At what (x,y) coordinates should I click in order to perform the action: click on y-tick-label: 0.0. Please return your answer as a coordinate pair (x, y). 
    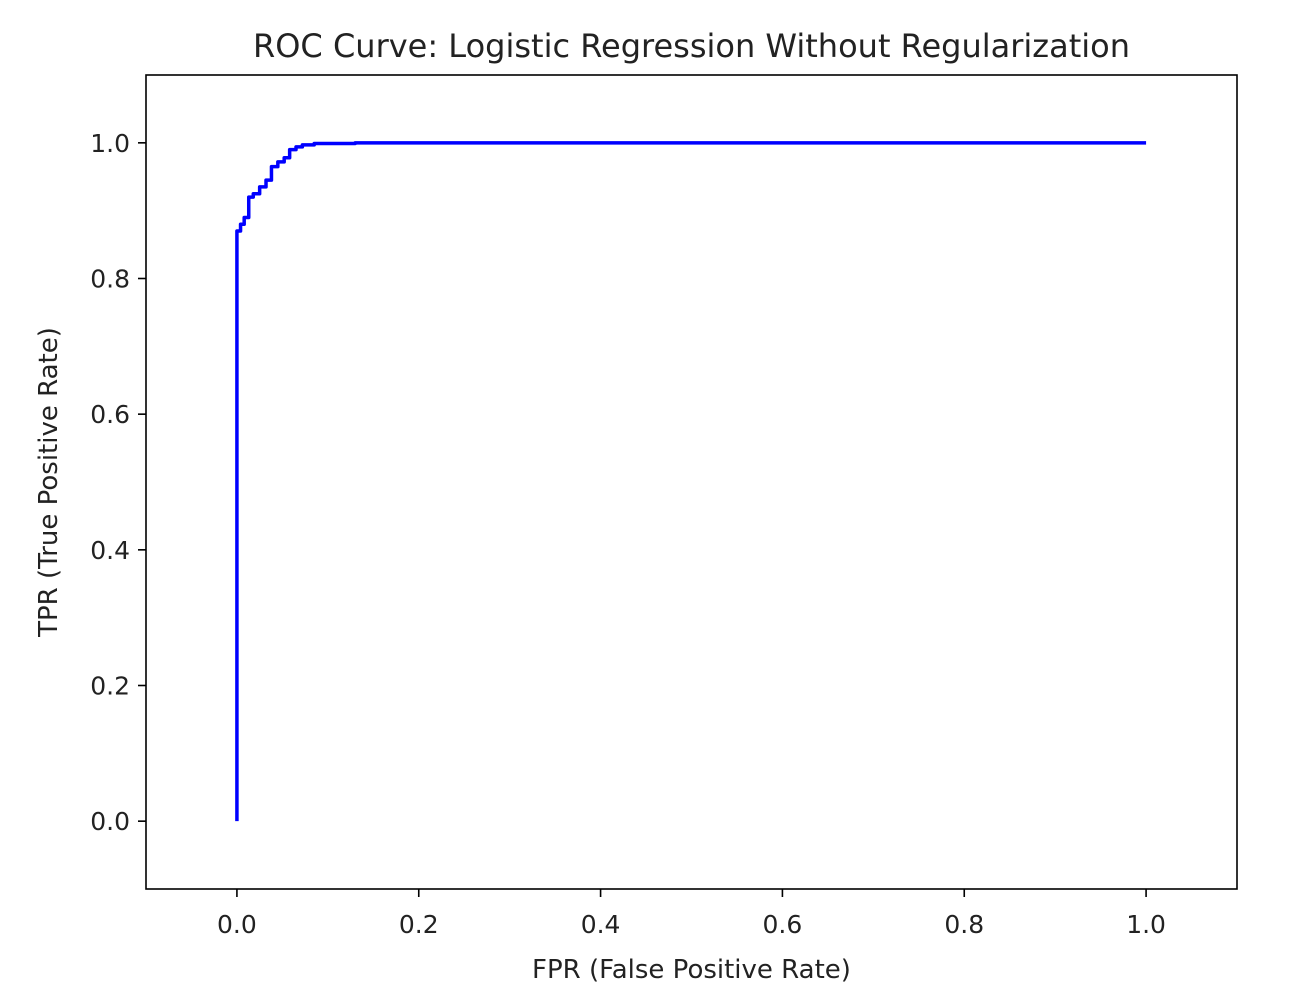
    Looking at the image, I should click on (110, 821).